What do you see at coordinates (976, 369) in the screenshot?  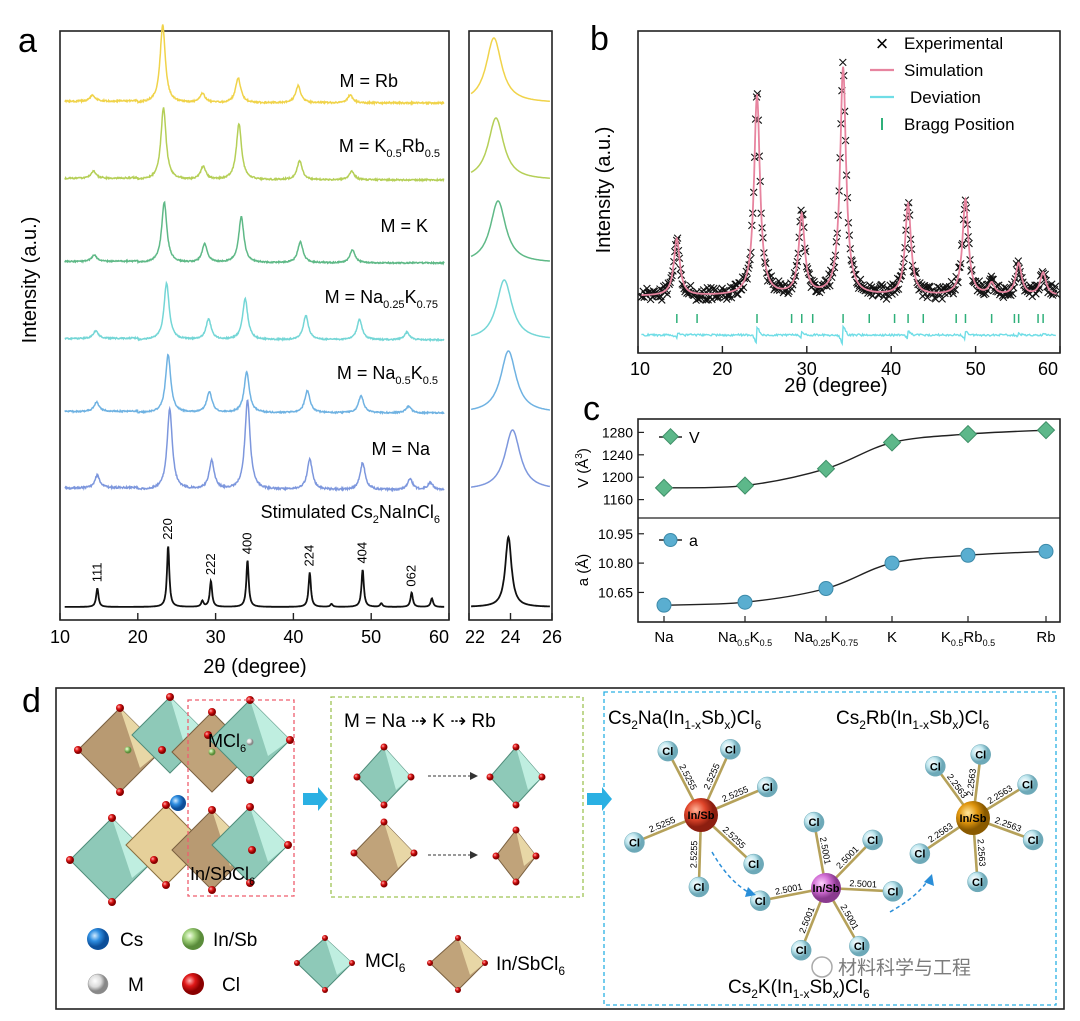 I see `b-xtick-label: 50` at bounding box center [976, 369].